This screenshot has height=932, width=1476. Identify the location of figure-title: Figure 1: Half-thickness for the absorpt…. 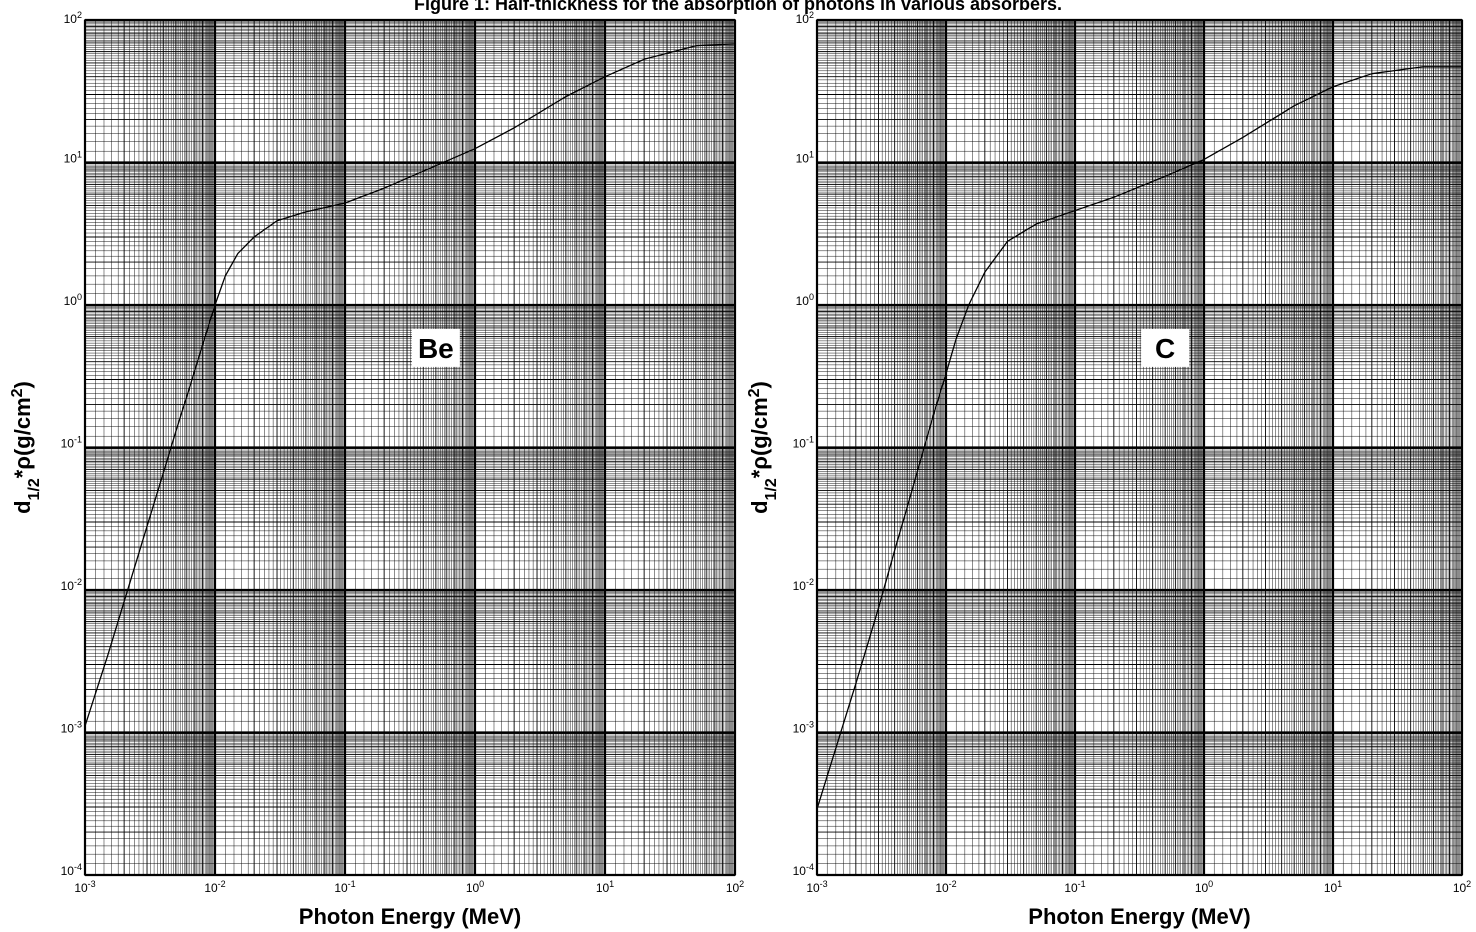
(738, 7).